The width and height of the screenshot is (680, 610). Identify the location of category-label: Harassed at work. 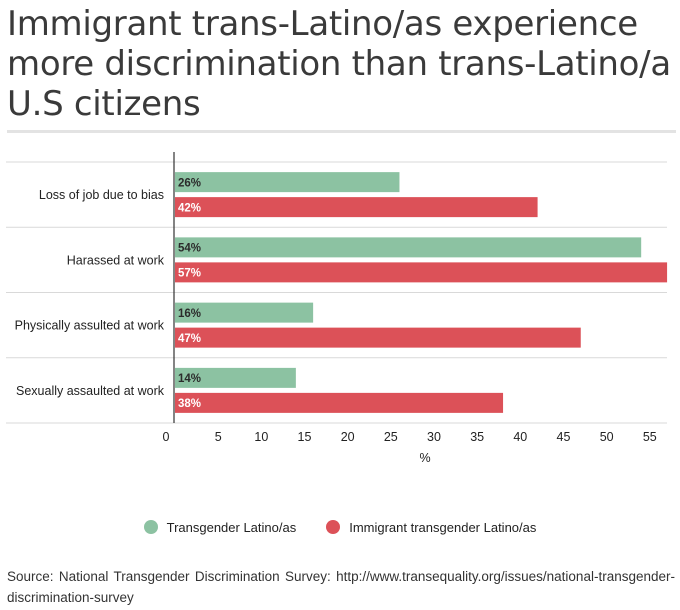
(116, 260).